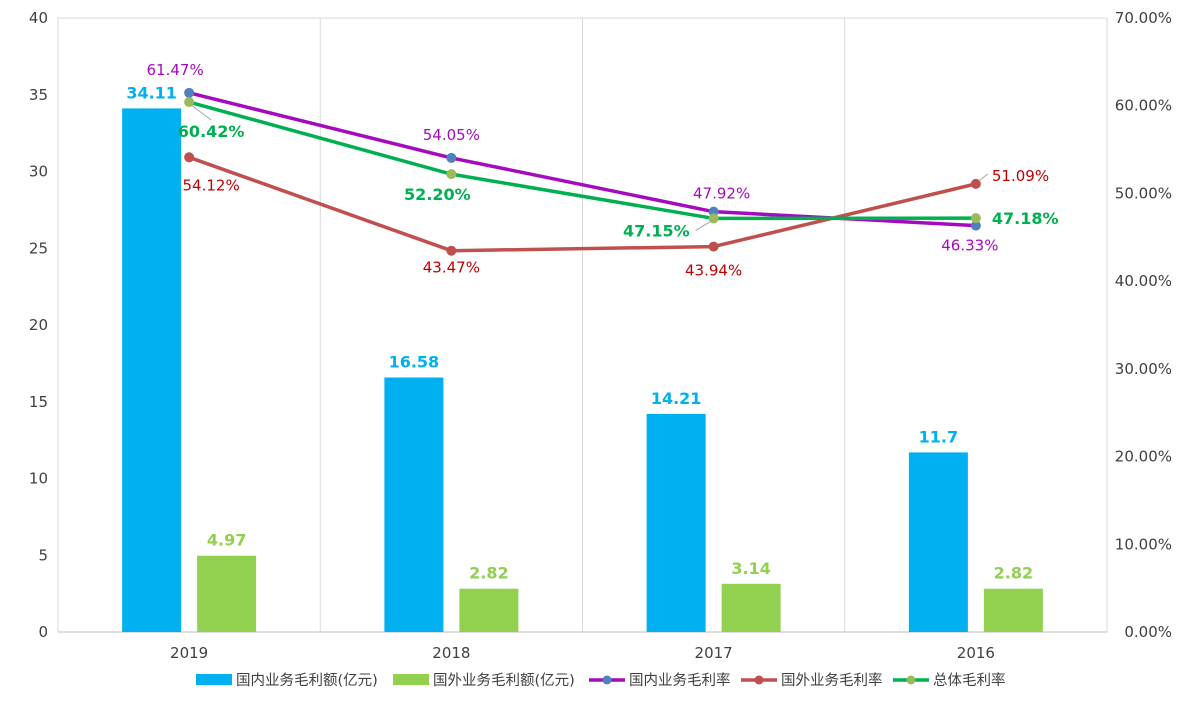 This screenshot has height=708, width=1190. What do you see at coordinates (504, 680) in the screenshot?
I see `legend-label: 国外业务毛利额(亿元)` at bounding box center [504, 680].